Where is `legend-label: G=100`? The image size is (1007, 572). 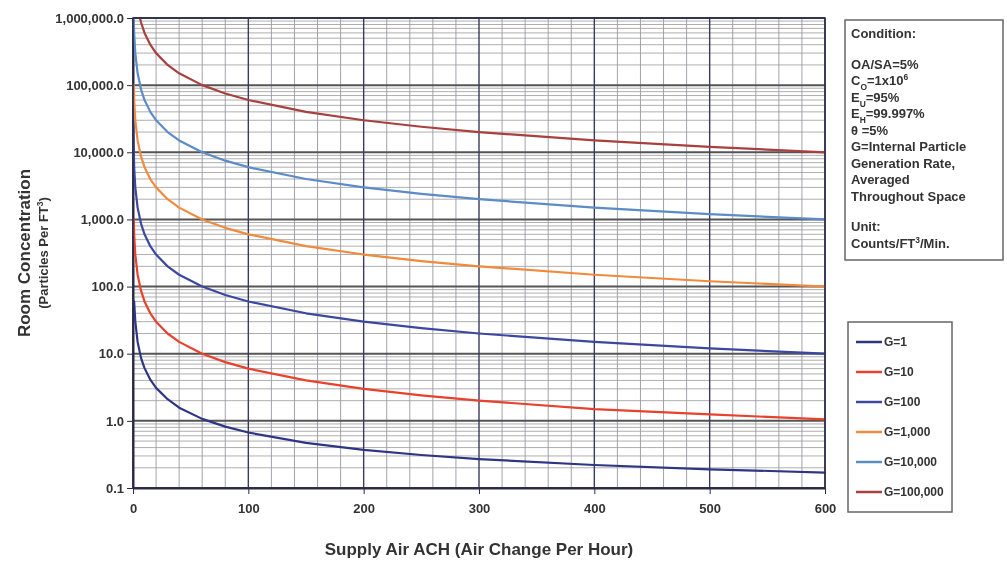
legend-label: G=100 is located at coordinates (902, 402).